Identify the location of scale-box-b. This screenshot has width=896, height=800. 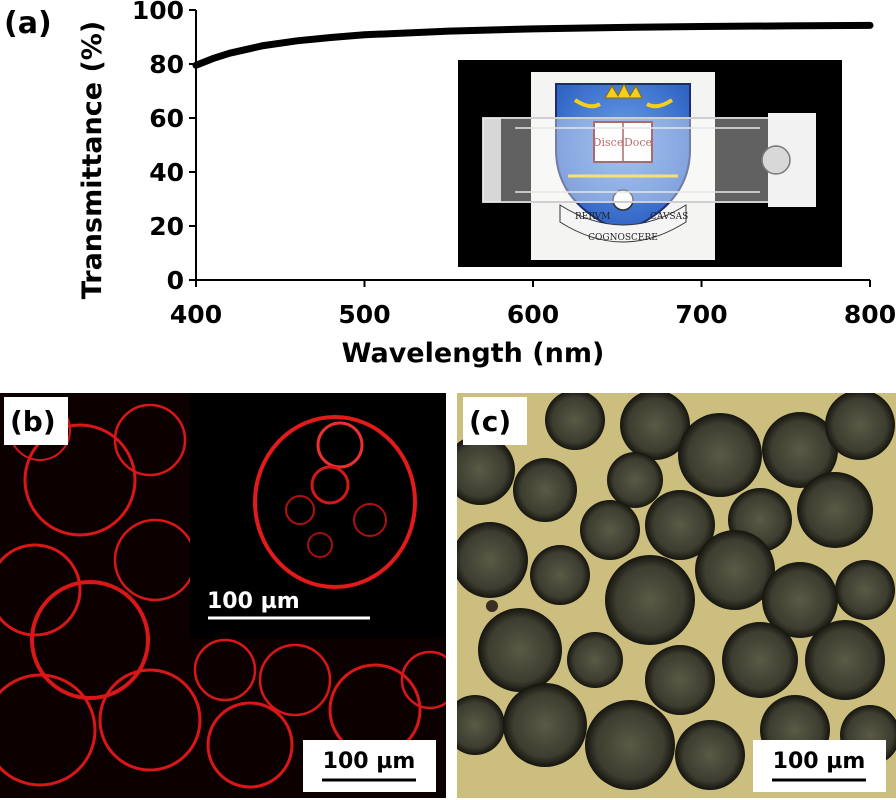
(369, 766).